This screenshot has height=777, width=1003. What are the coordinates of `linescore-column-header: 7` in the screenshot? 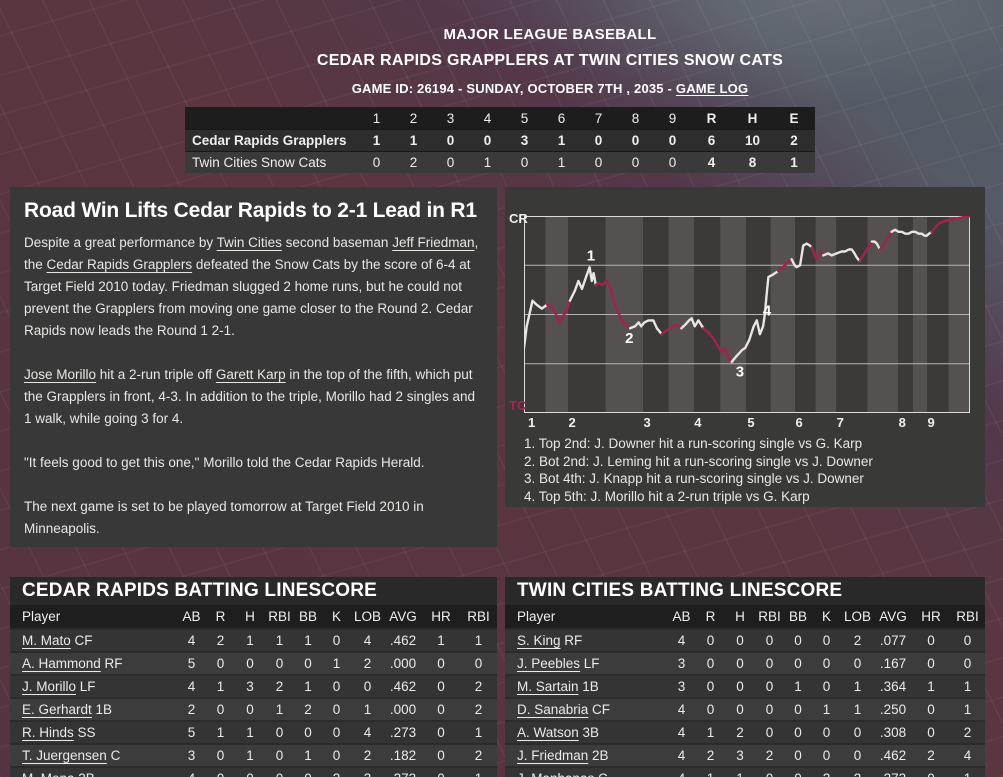 It's located at (598, 118).